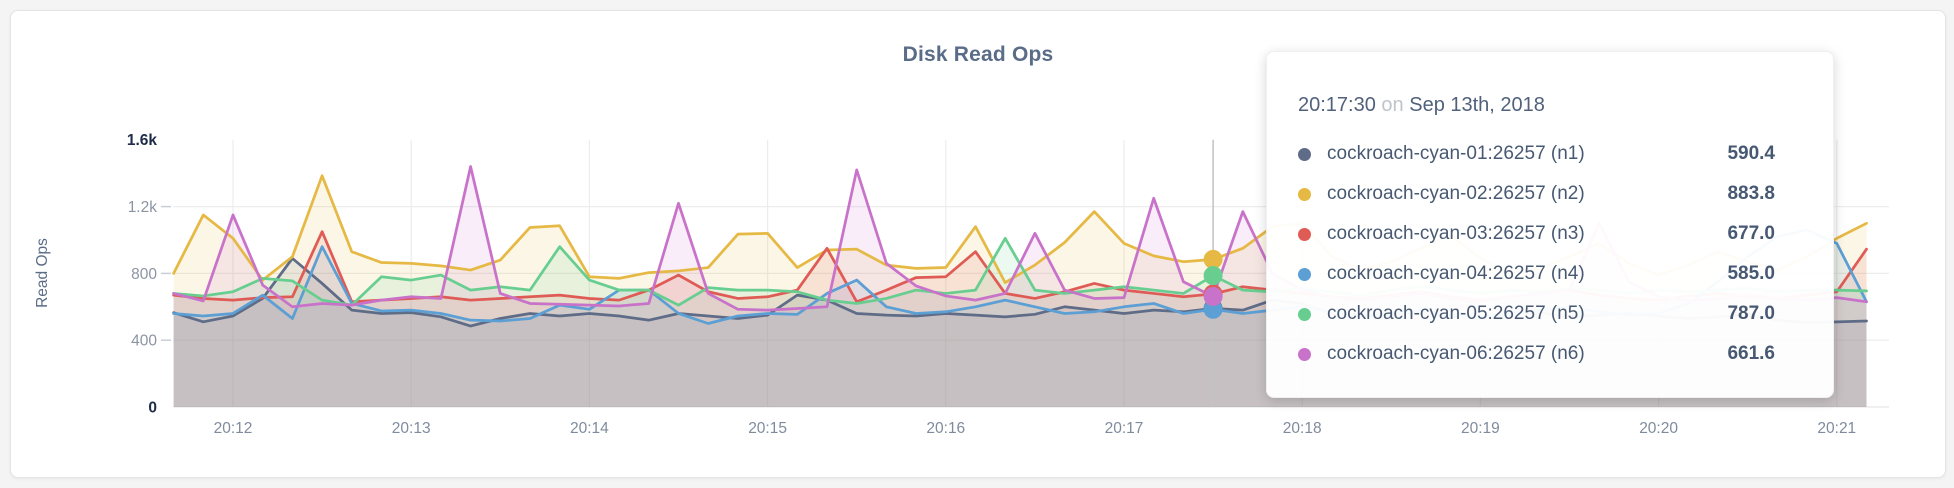  I want to click on y-tick-label: 800, so click(144, 274).